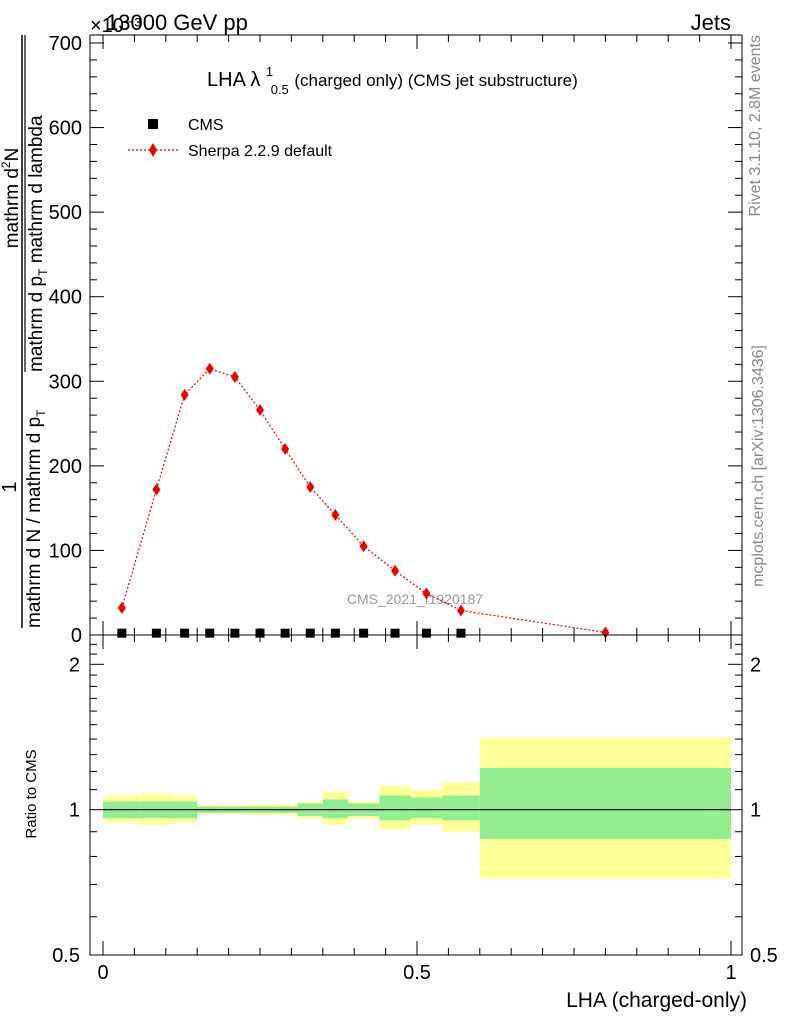 Image resolution: width=786 pixels, height=1024 pixels. What do you see at coordinates (43, 272) in the screenshot?
I see `ytitle-den-sub: T` at bounding box center [43, 272].